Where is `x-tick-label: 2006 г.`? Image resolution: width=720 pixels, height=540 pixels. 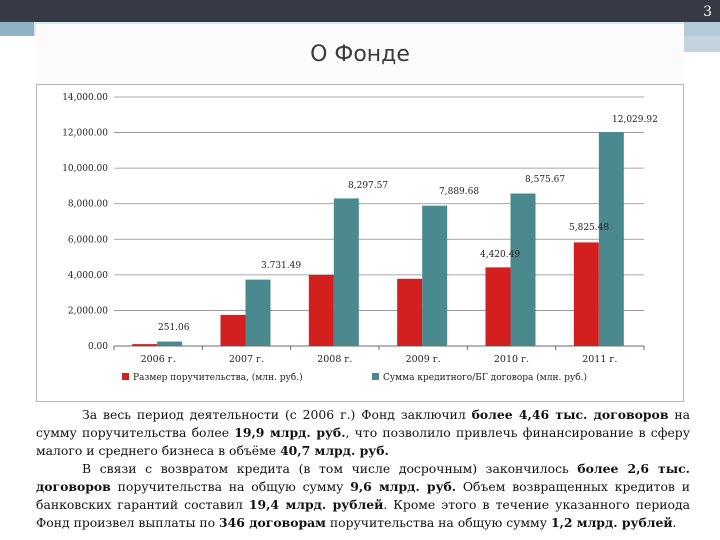
x-tick-label: 2006 г. is located at coordinates (158, 359).